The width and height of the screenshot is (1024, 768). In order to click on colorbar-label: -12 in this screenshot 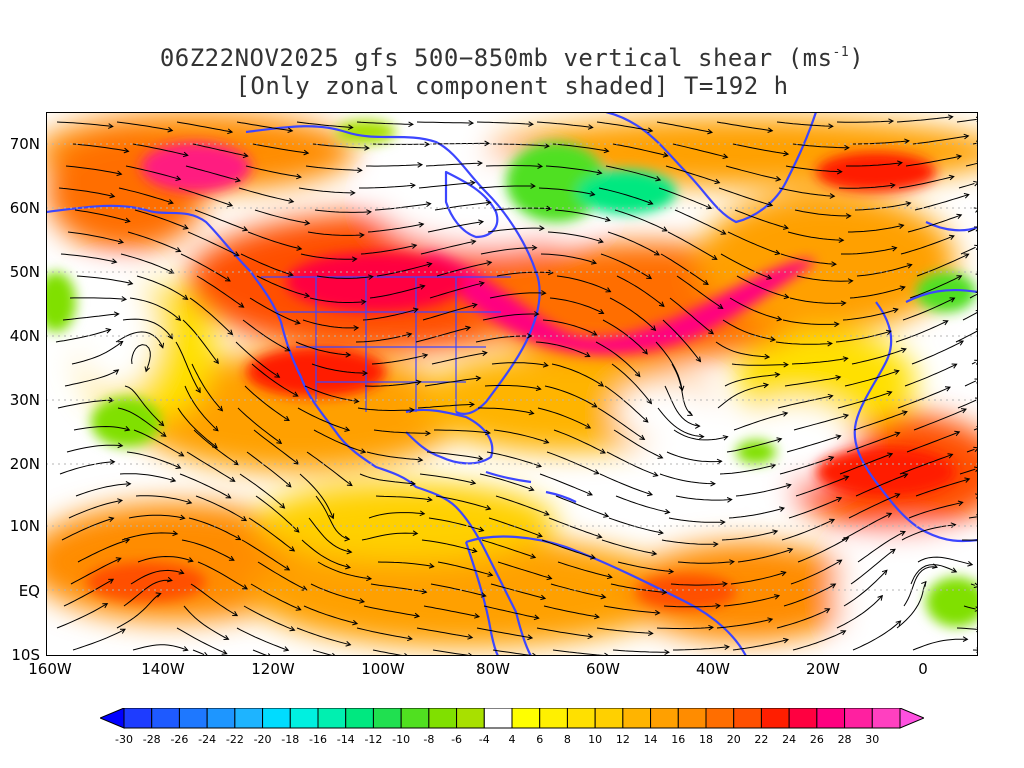, I will do `click(373, 739)`.